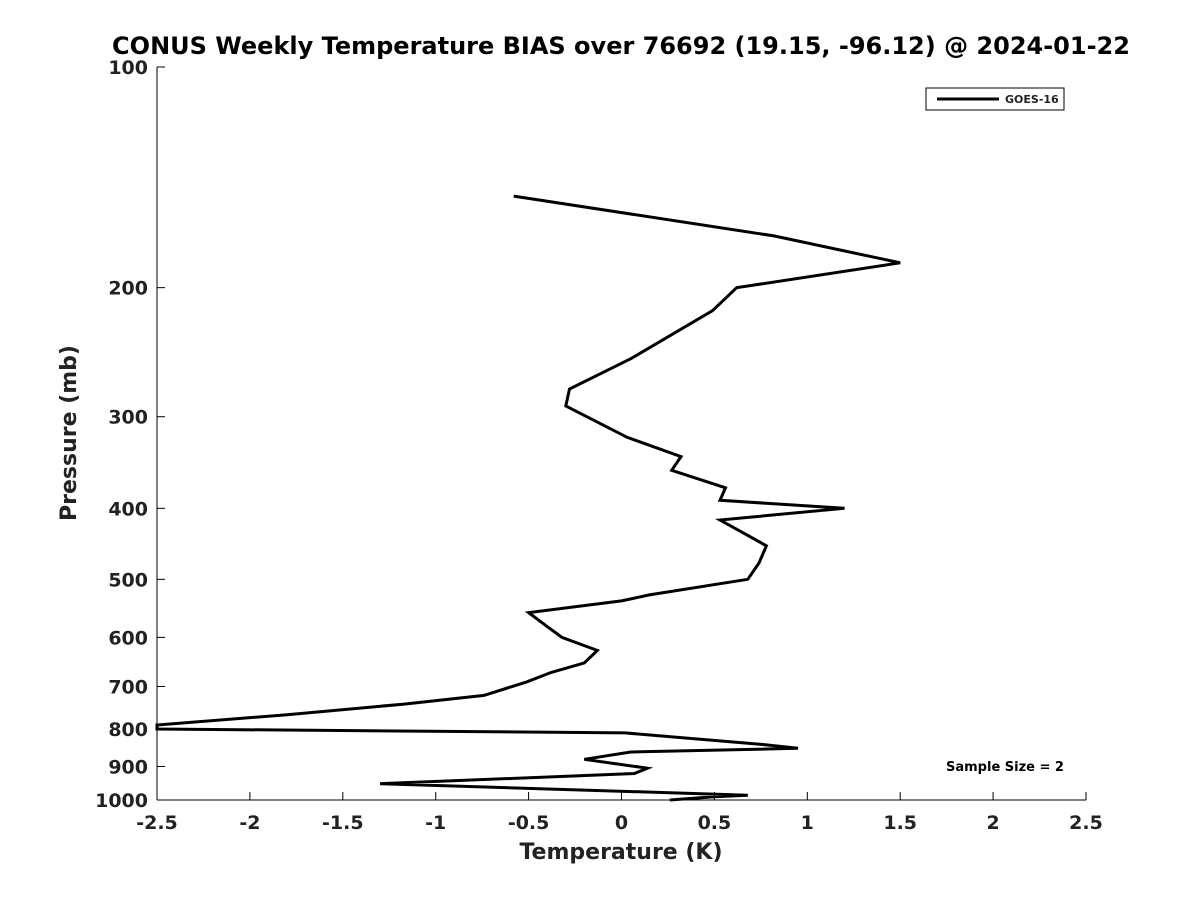 This screenshot has width=1200, height=900. I want to click on y-tick-label: 800, so click(128, 730).